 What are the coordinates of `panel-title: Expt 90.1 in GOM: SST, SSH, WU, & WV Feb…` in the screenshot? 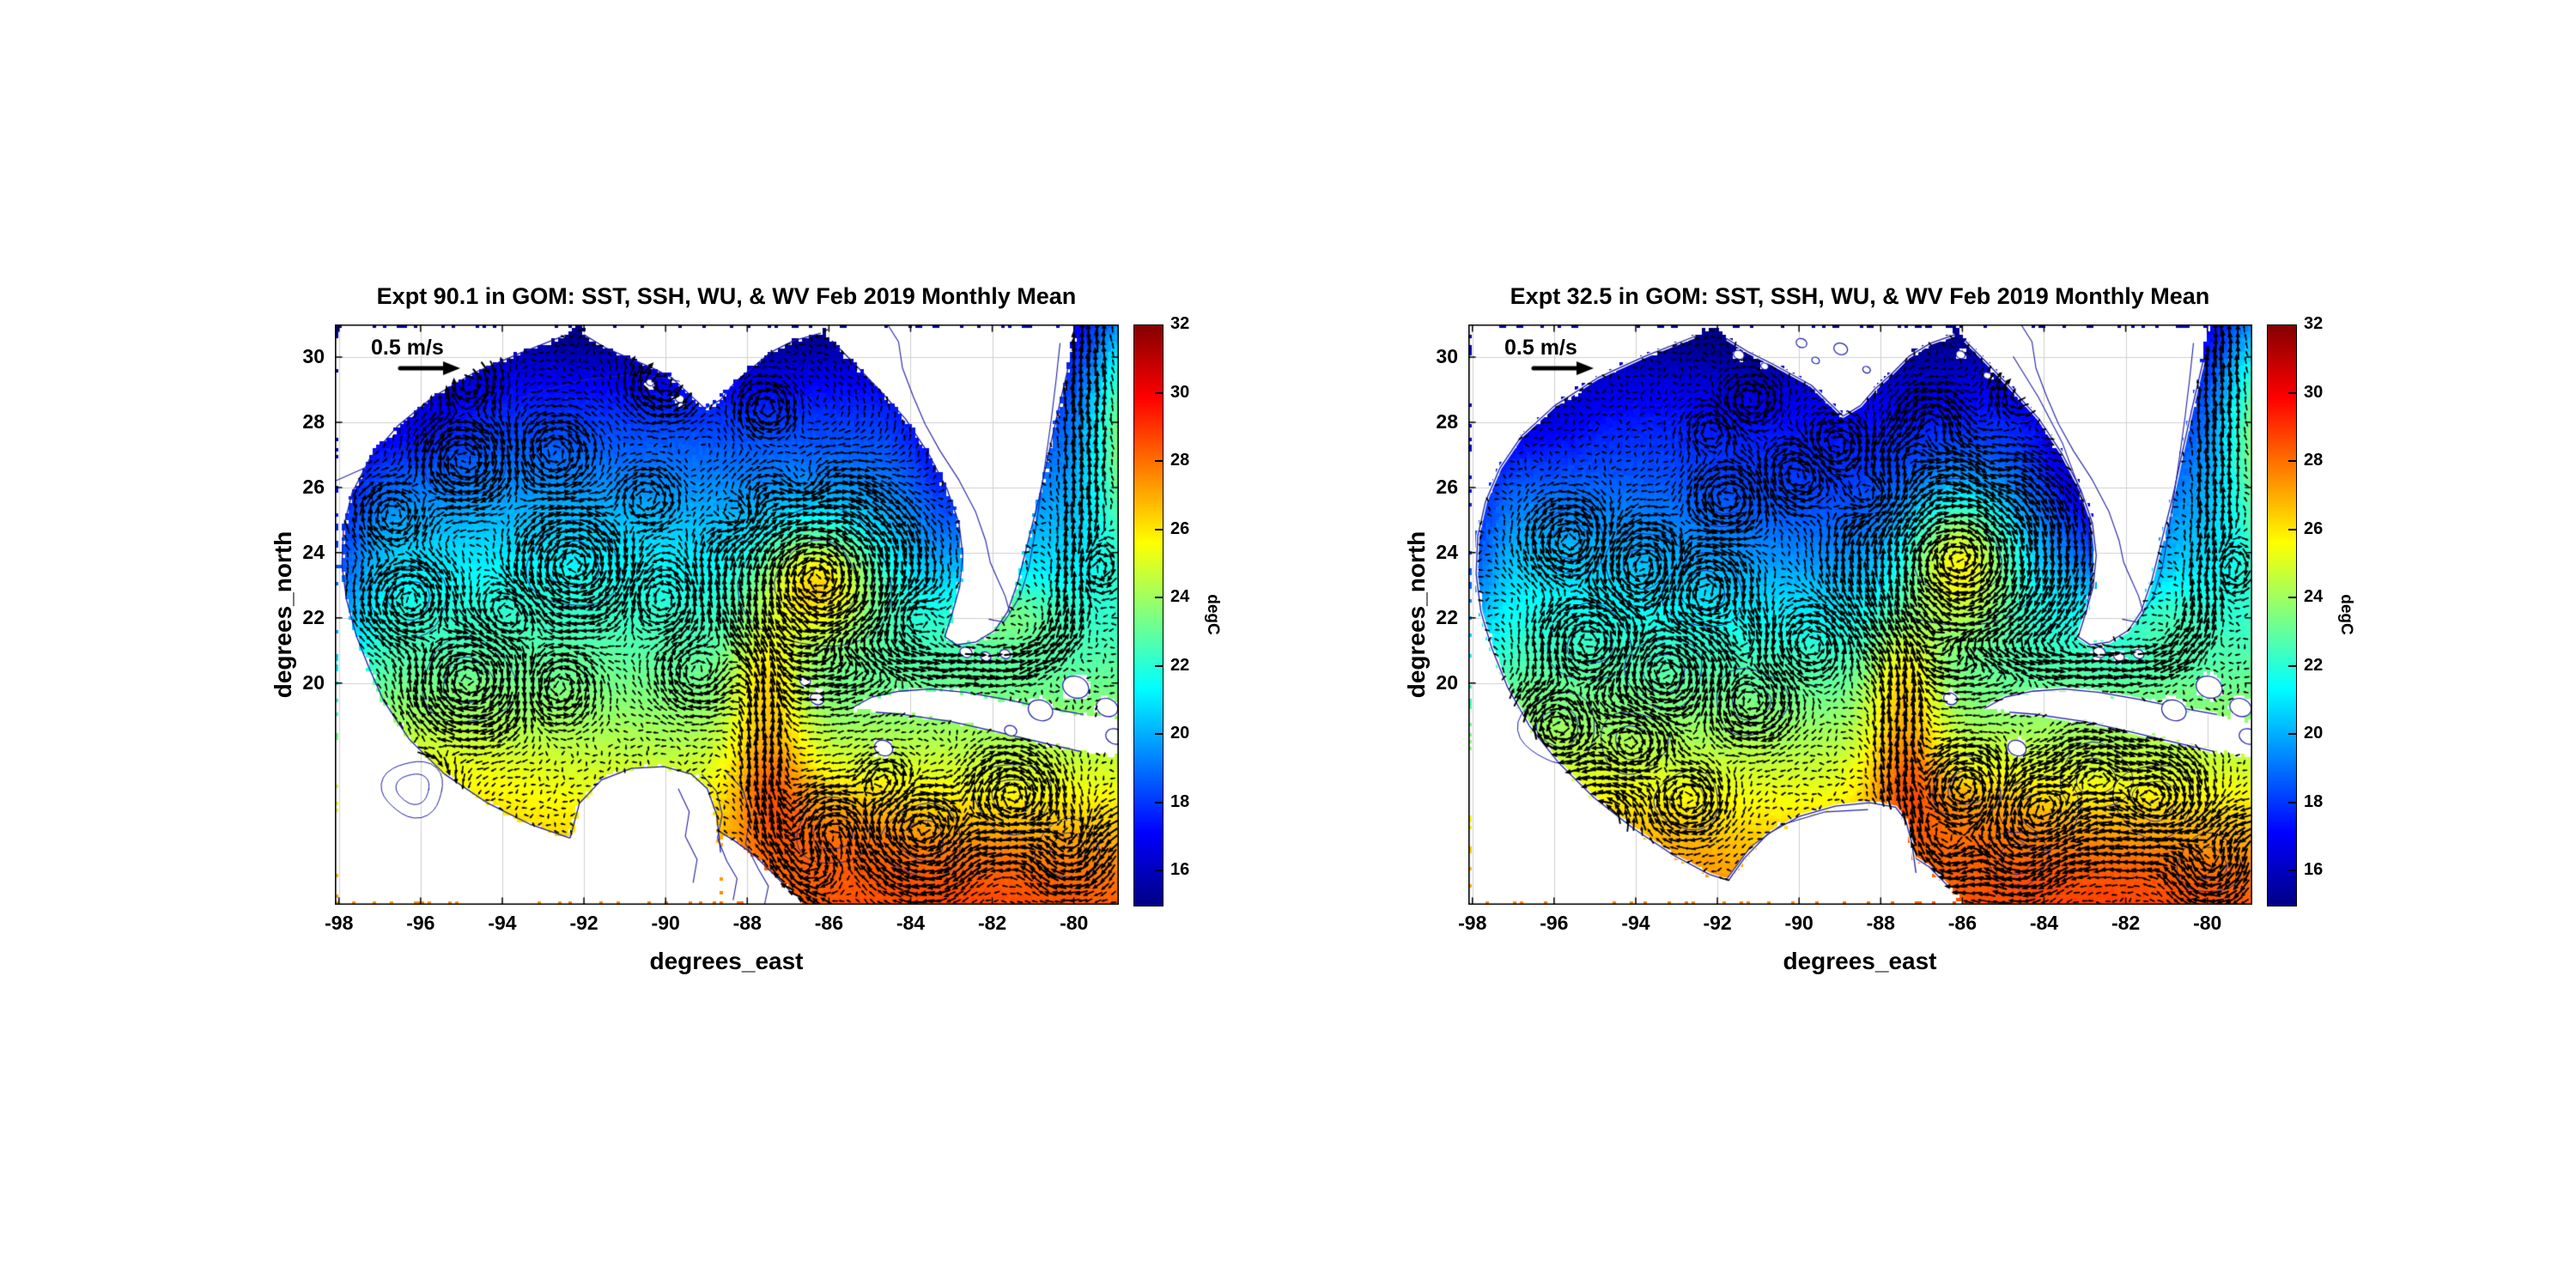 It's located at (726, 296).